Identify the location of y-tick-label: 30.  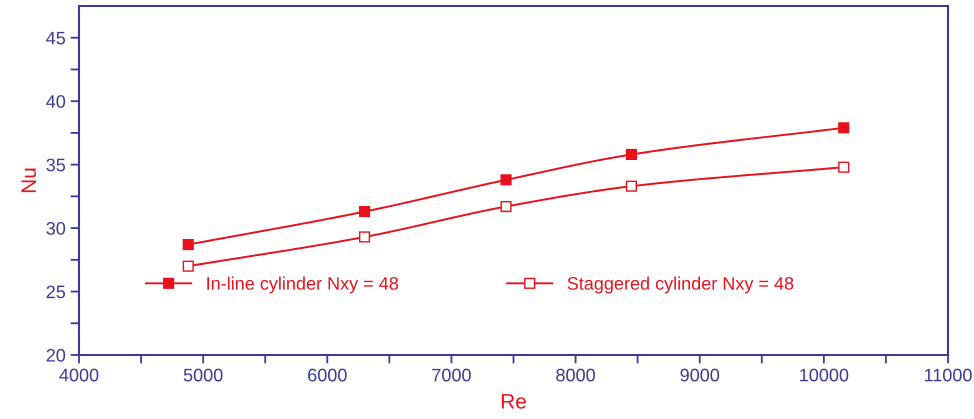
(56, 228).